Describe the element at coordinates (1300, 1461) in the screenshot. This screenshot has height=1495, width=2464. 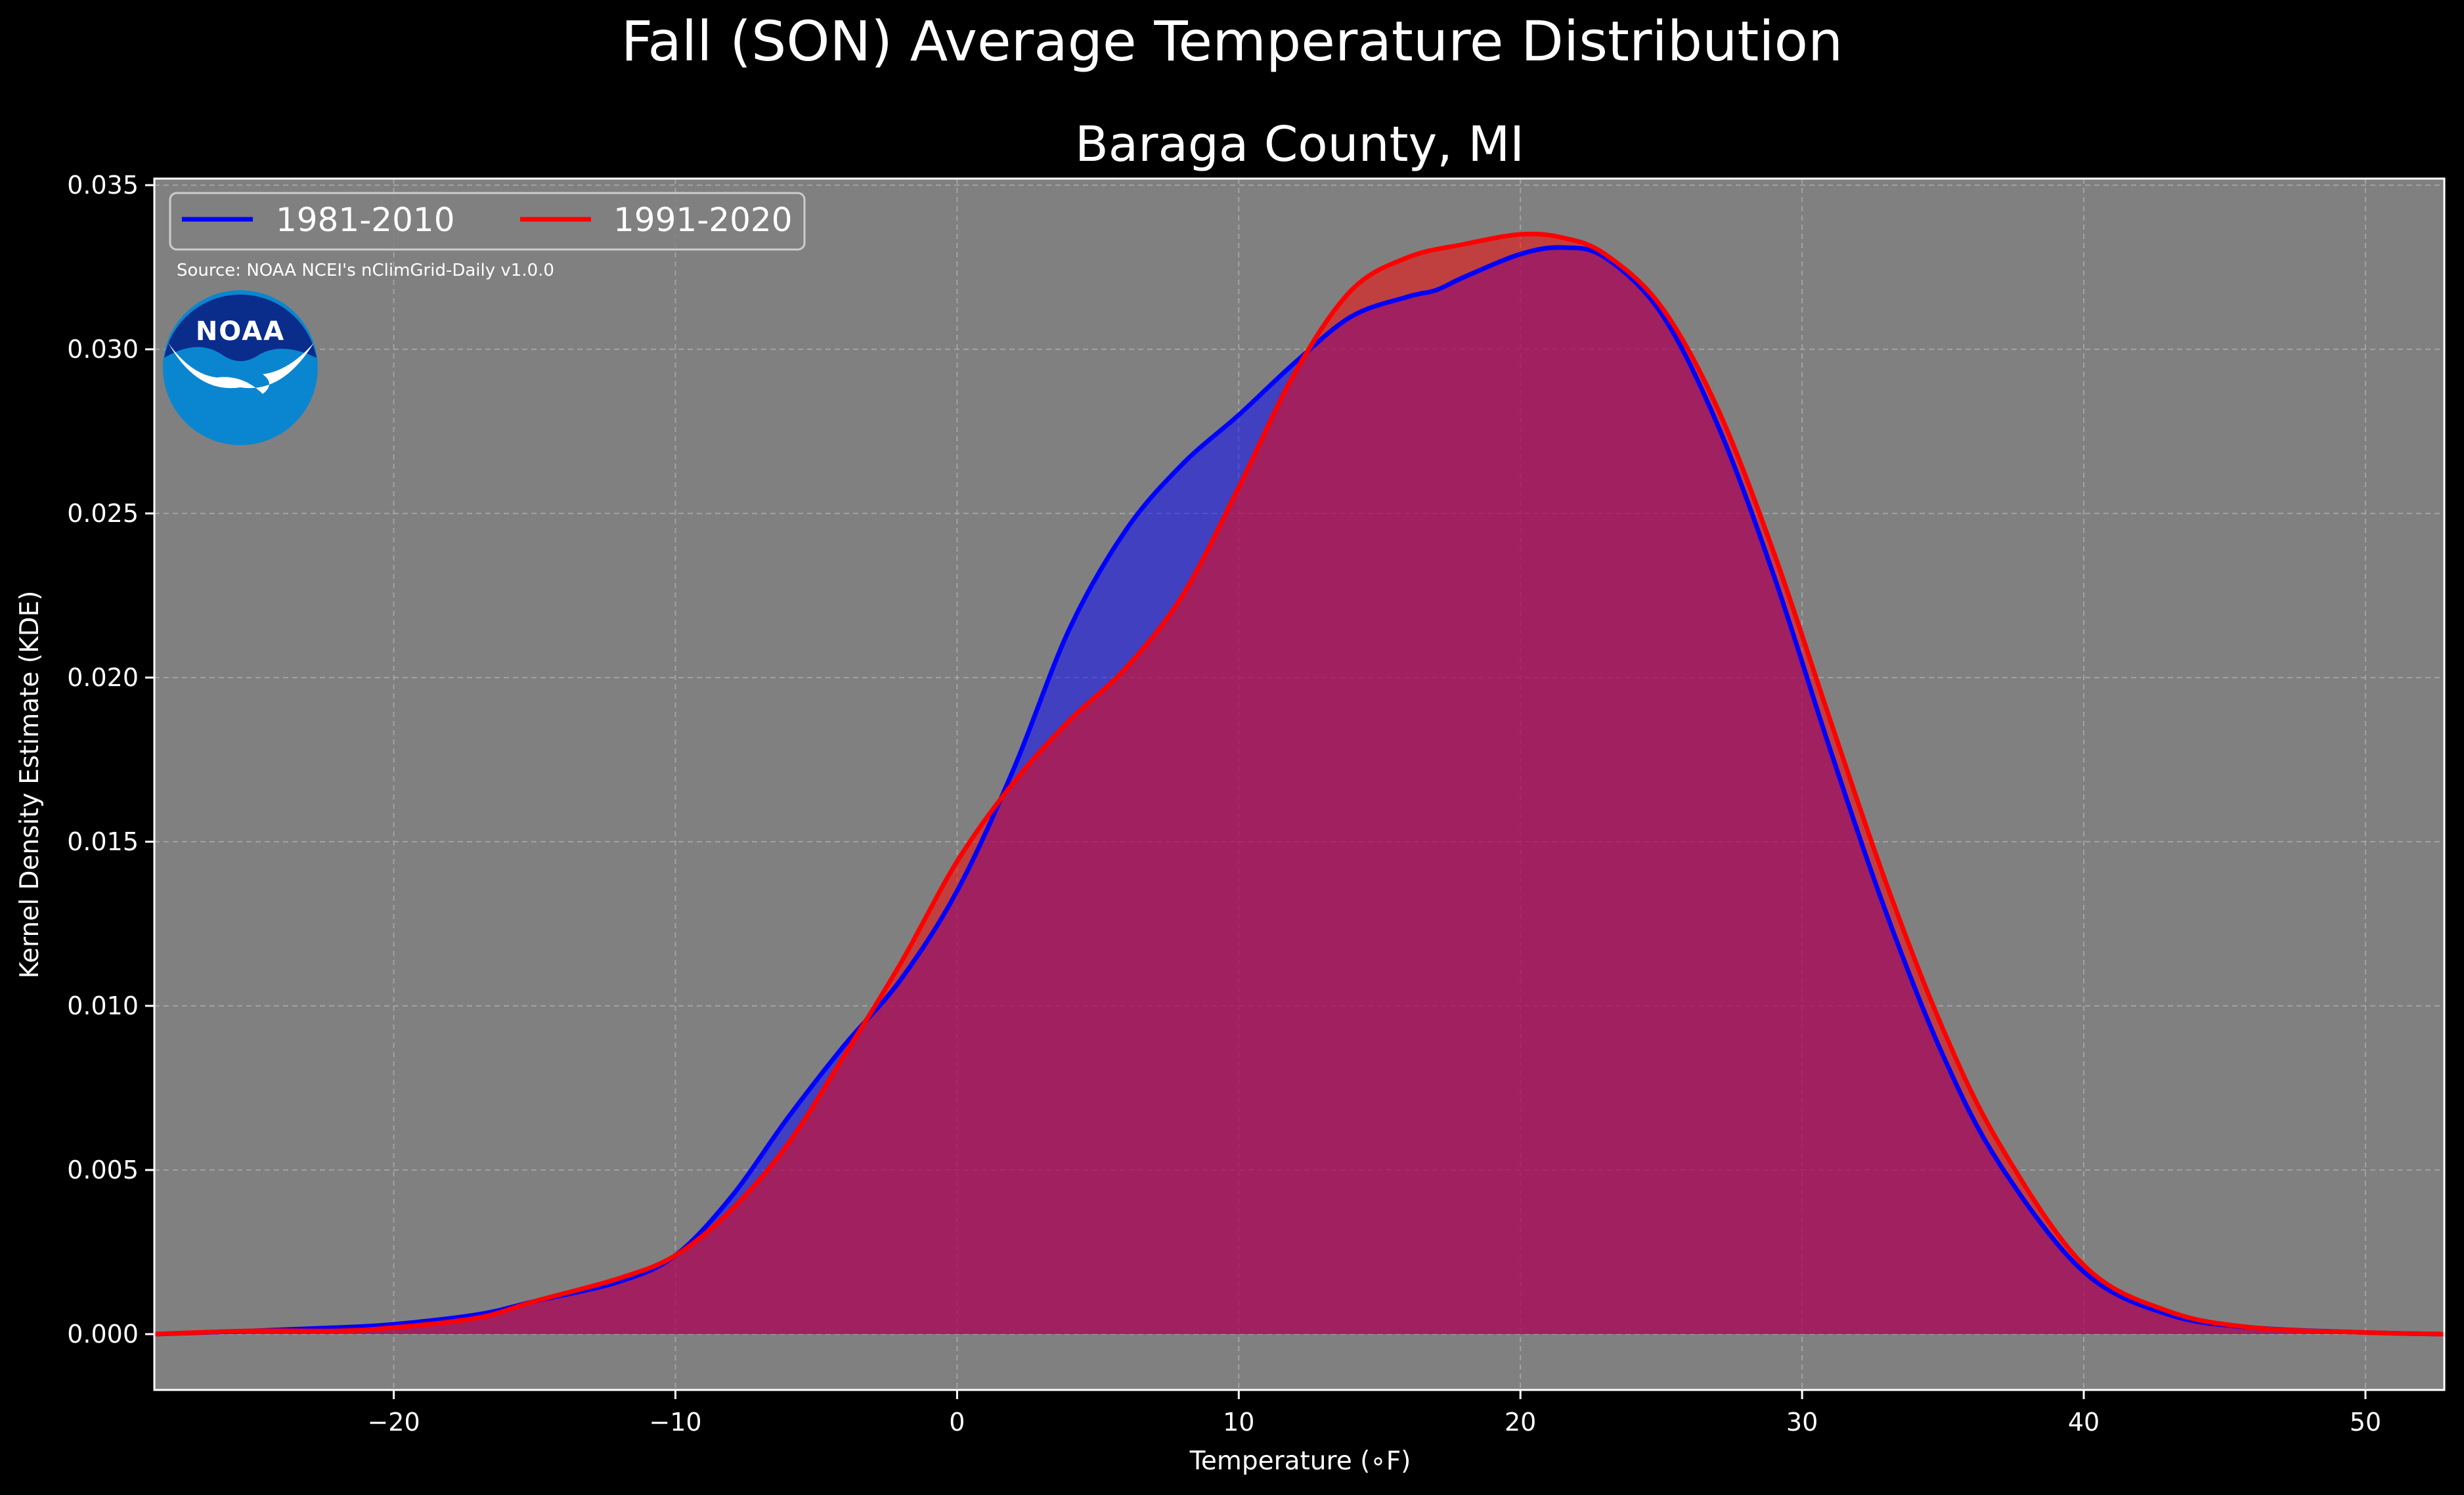
I see `x-axis-label: Temperature (∘F)` at that location.